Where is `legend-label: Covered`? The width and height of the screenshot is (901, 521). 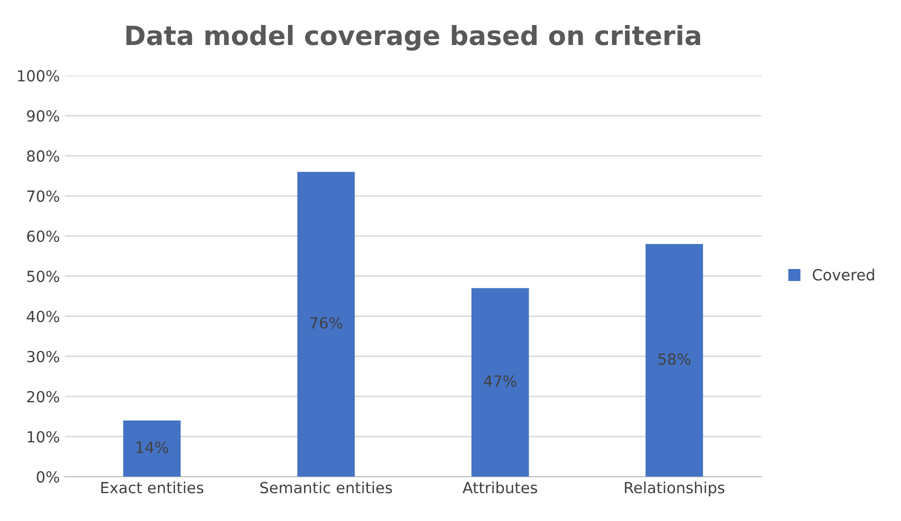
legend-label: Covered is located at coordinates (843, 274).